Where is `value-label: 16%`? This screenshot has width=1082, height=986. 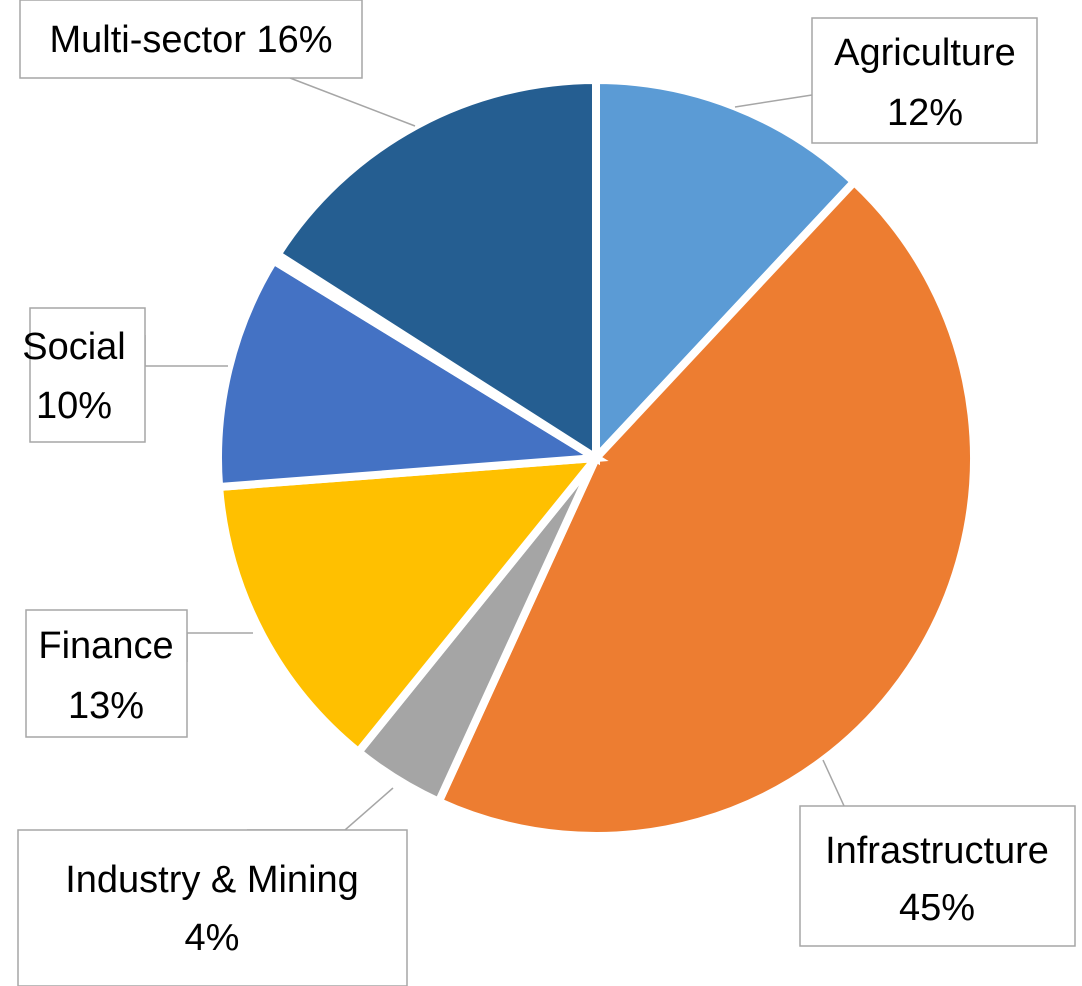 value-label: 16% is located at coordinates (294, 40).